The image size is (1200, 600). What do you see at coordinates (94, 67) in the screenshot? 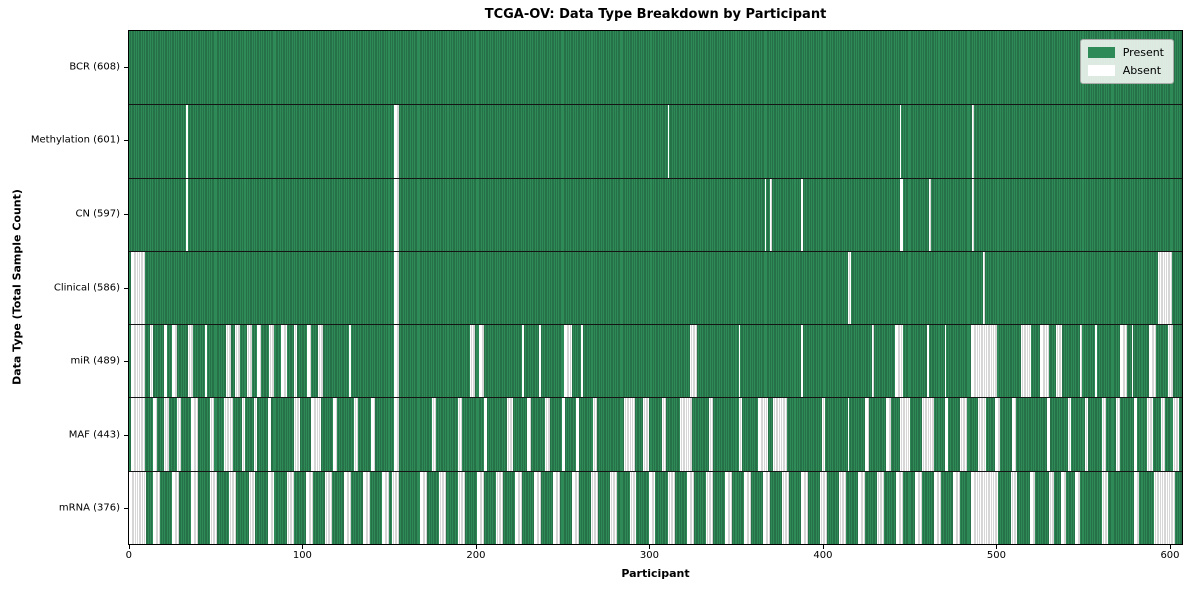
I see `y-tick-label: BCR (608)` at bounding box center [94, 67].